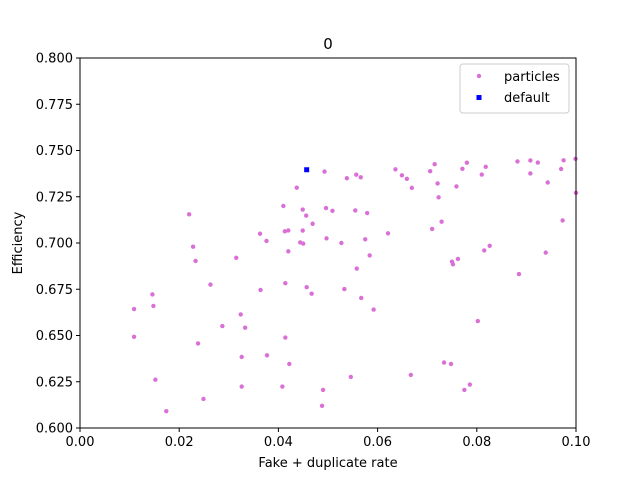 The image size is (640, 480). What do you see at coordinates (532, 77) in the screenshot?
I see `legend-label-particles: particles` at bounding box center [532, 77].